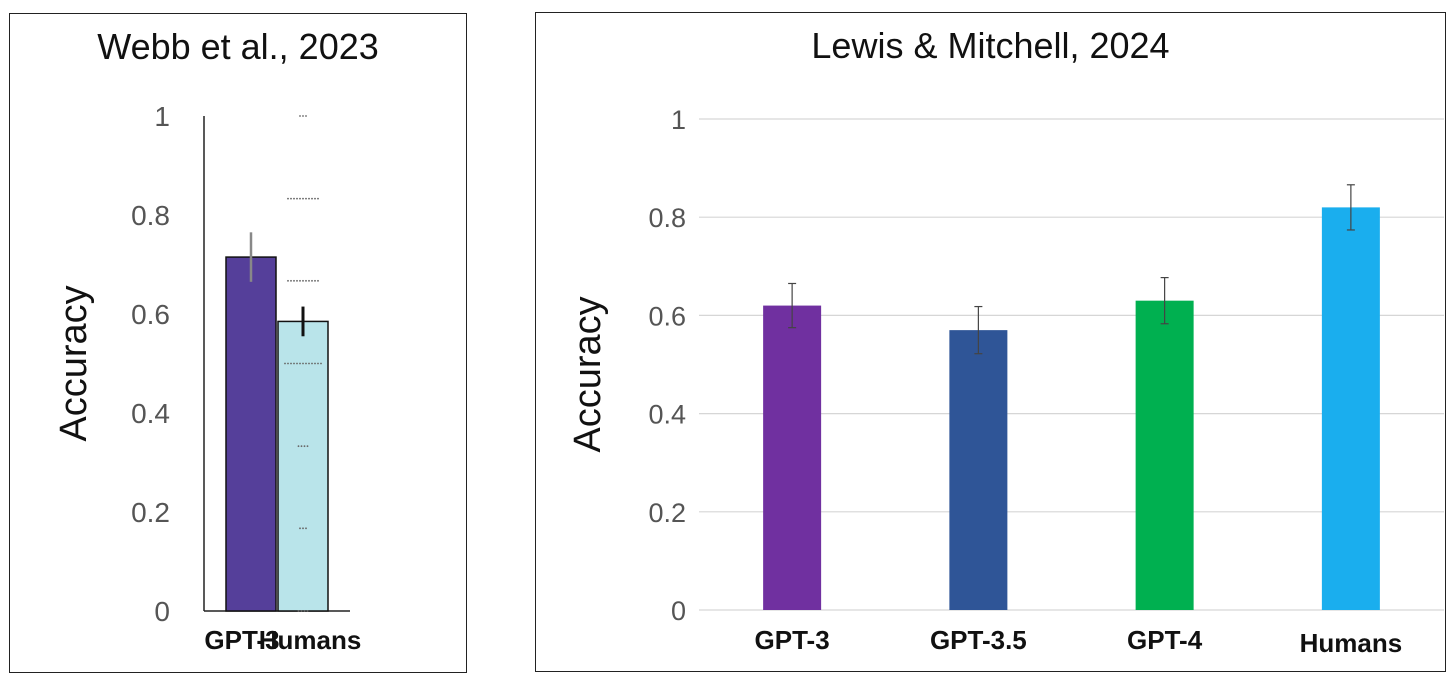  I want to click on chart-title: Lewis & Mitchell, 2024, so click(990, 45).